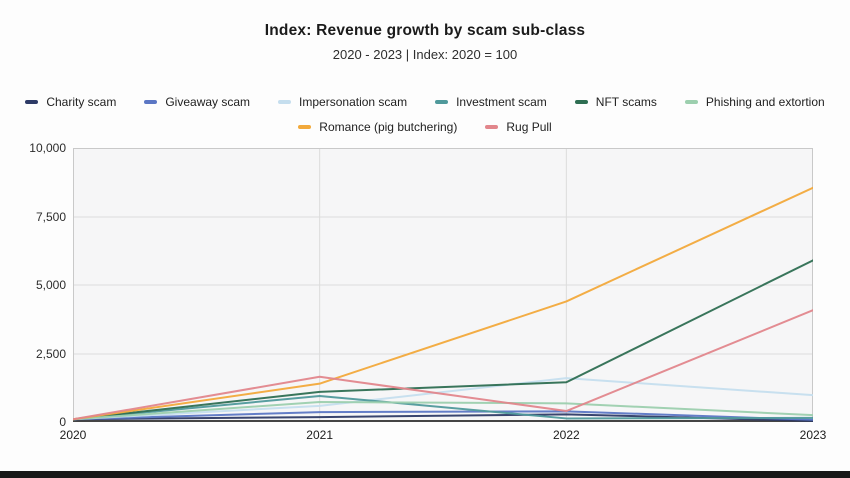 This screenshot has height=478, width=850. Describe the element at coordinates (50, 353) in the screenshot. I see `y-tick-label: 2,500` at that location.